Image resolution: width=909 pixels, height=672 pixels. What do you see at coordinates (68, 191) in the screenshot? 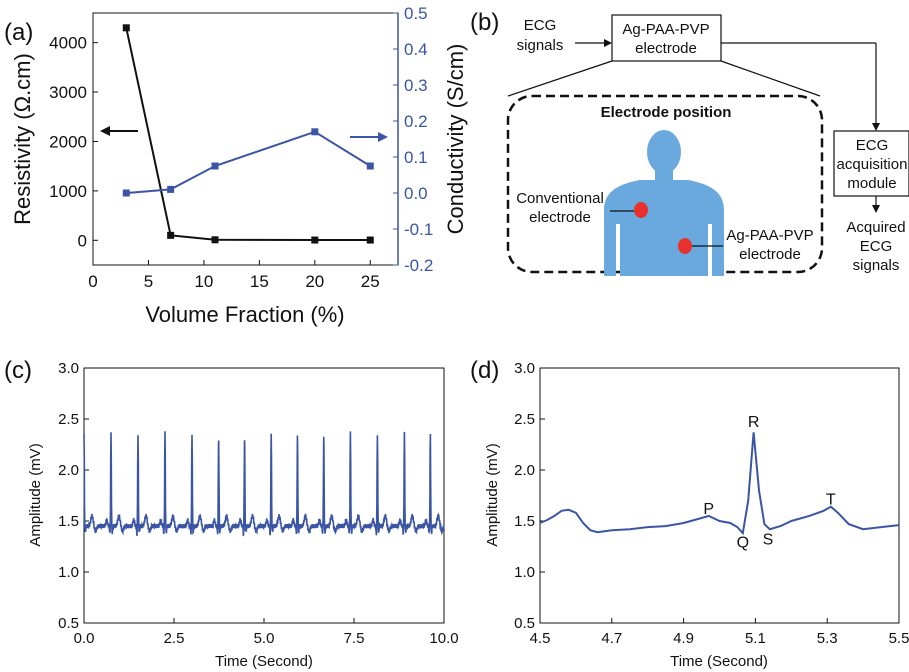
I see `y-tick-label-a: 1000` at bounding box center [68, 191].